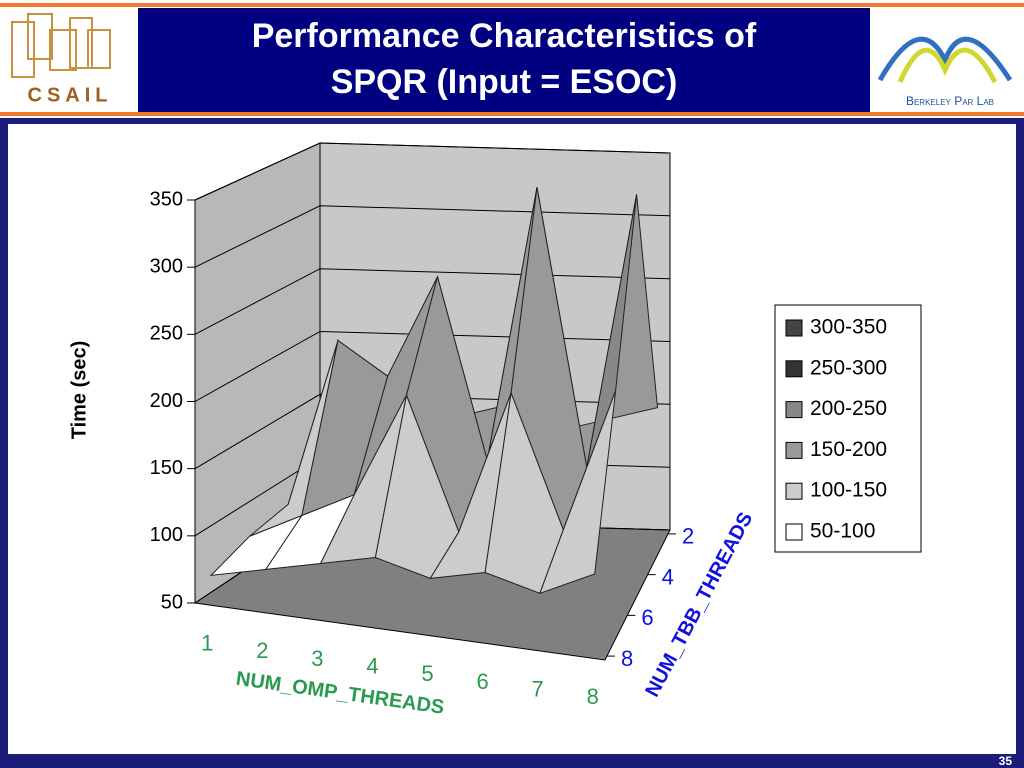 Image resolution: width=1024 pixels, height=768 pixels. I want to click on logo-text: CSAIL, so click(70, 95).